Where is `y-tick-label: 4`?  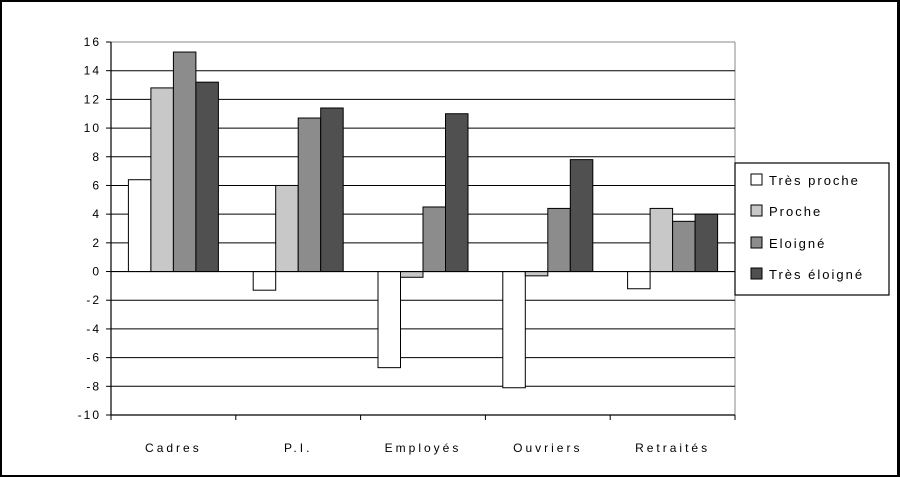
y-tick-label: 4 is located at coordinates (96, 214).